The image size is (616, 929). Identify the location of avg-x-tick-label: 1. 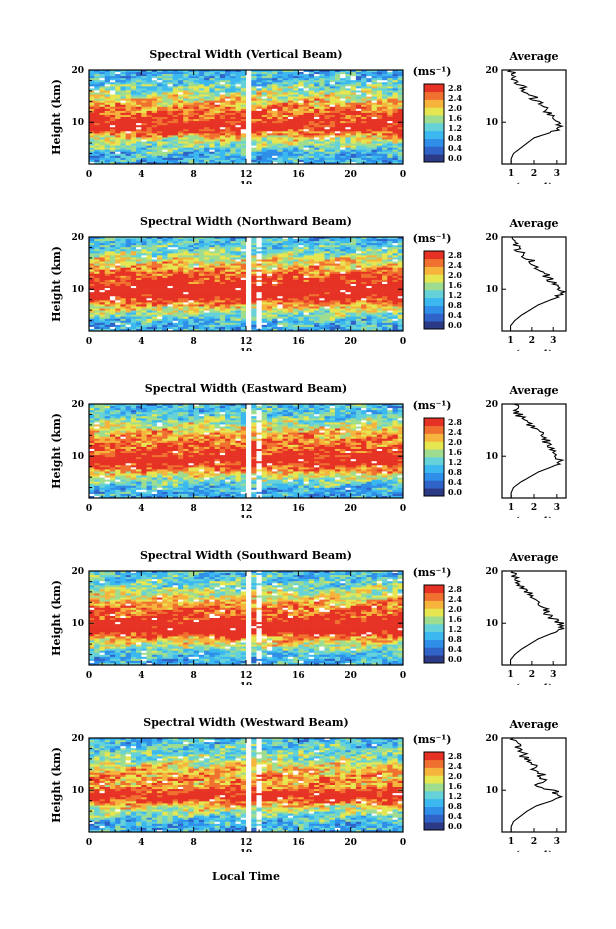
(511, 174).